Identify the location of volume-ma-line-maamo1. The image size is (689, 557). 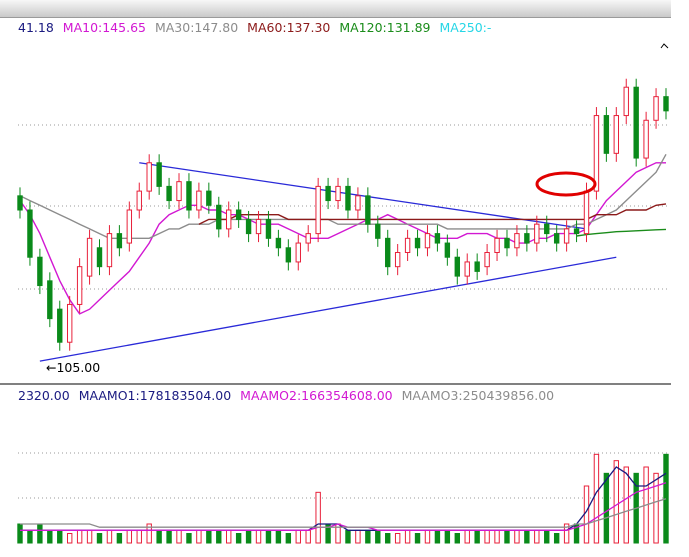
(343, 498).